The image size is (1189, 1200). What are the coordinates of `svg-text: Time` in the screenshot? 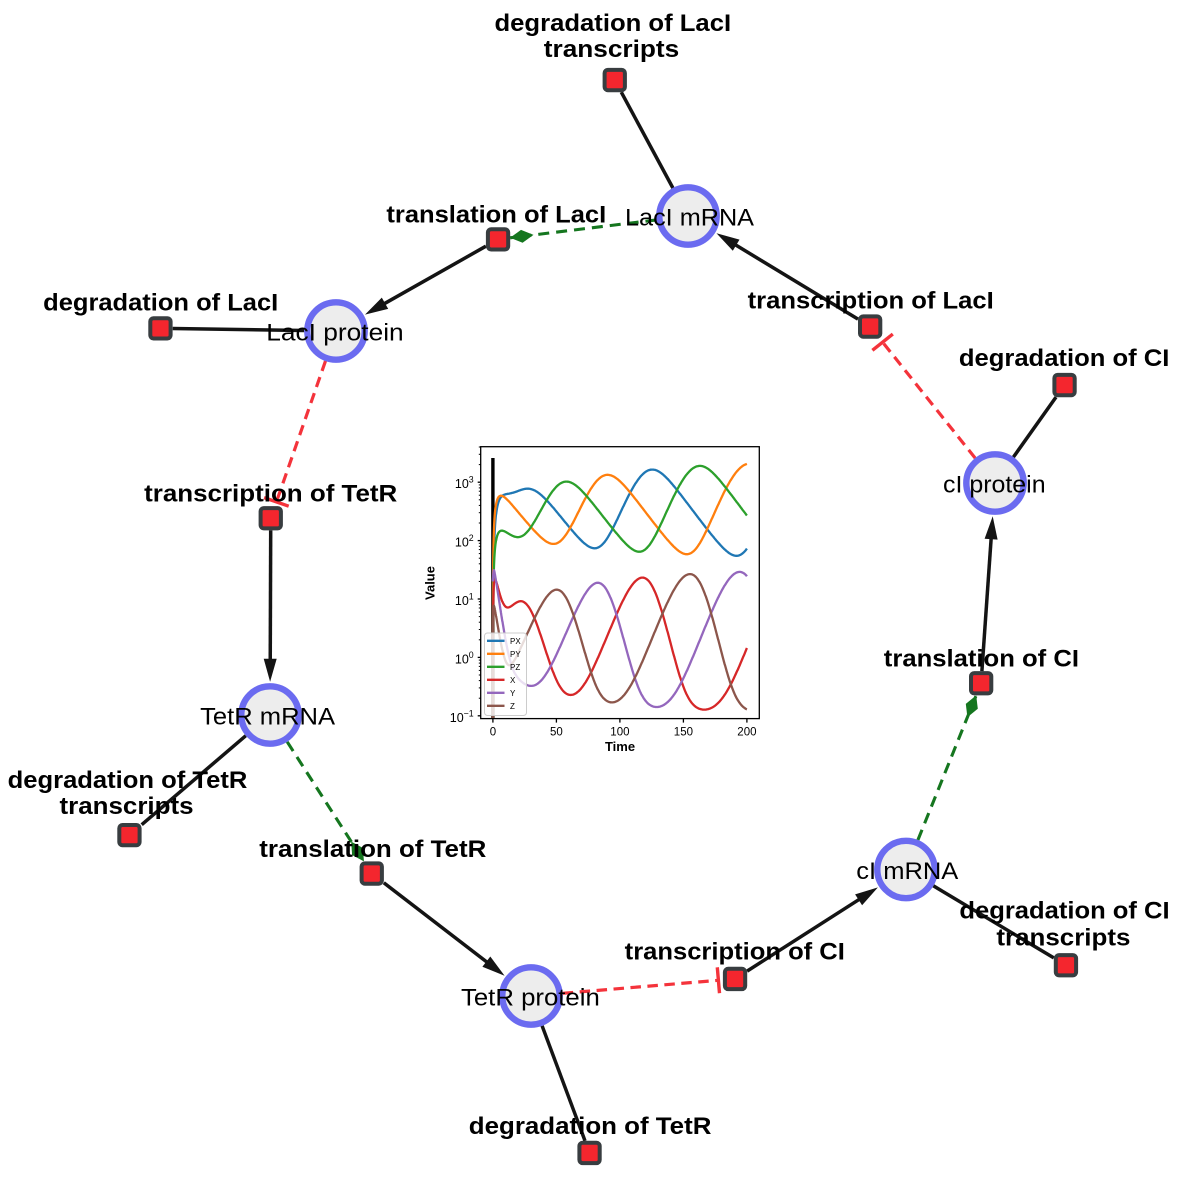 It's located at (620, 746).